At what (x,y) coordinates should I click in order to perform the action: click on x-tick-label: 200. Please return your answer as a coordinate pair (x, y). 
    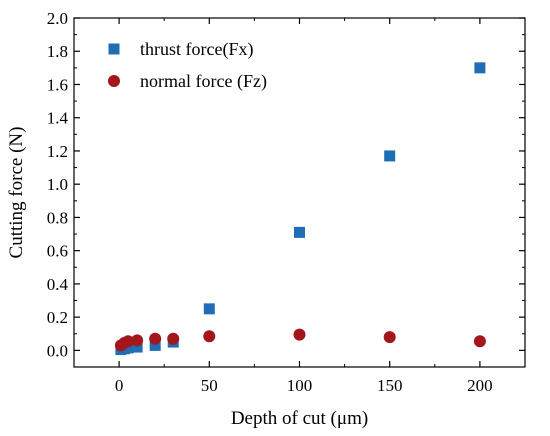
    Looking at the image, I should click on (480, 385).